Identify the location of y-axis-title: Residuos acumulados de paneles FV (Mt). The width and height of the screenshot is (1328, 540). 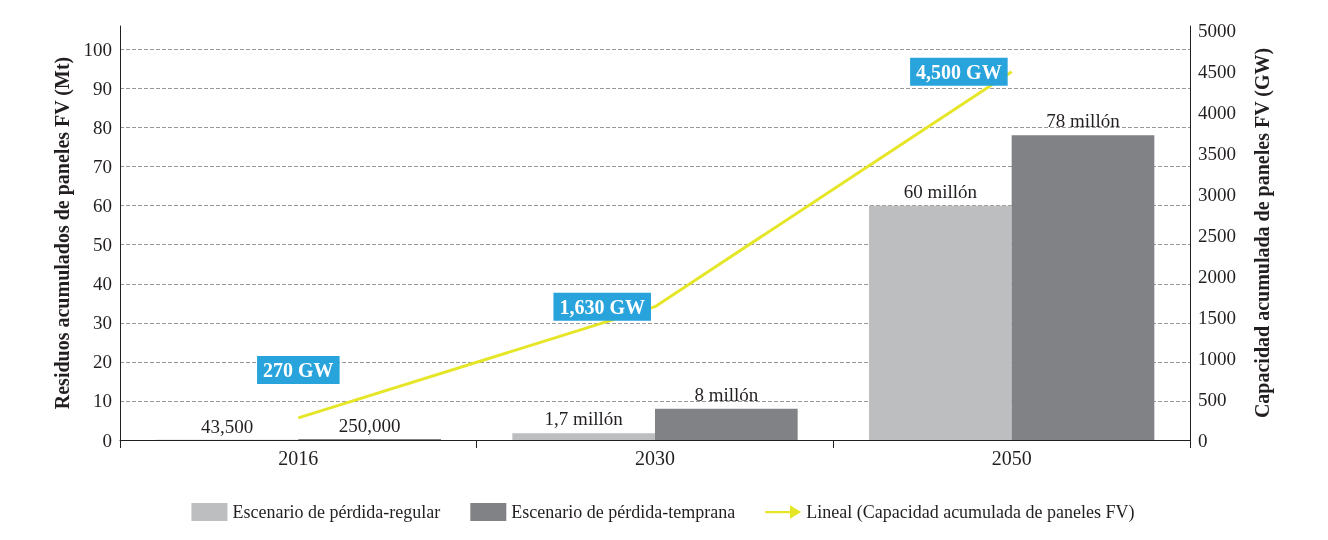
(62, 233).